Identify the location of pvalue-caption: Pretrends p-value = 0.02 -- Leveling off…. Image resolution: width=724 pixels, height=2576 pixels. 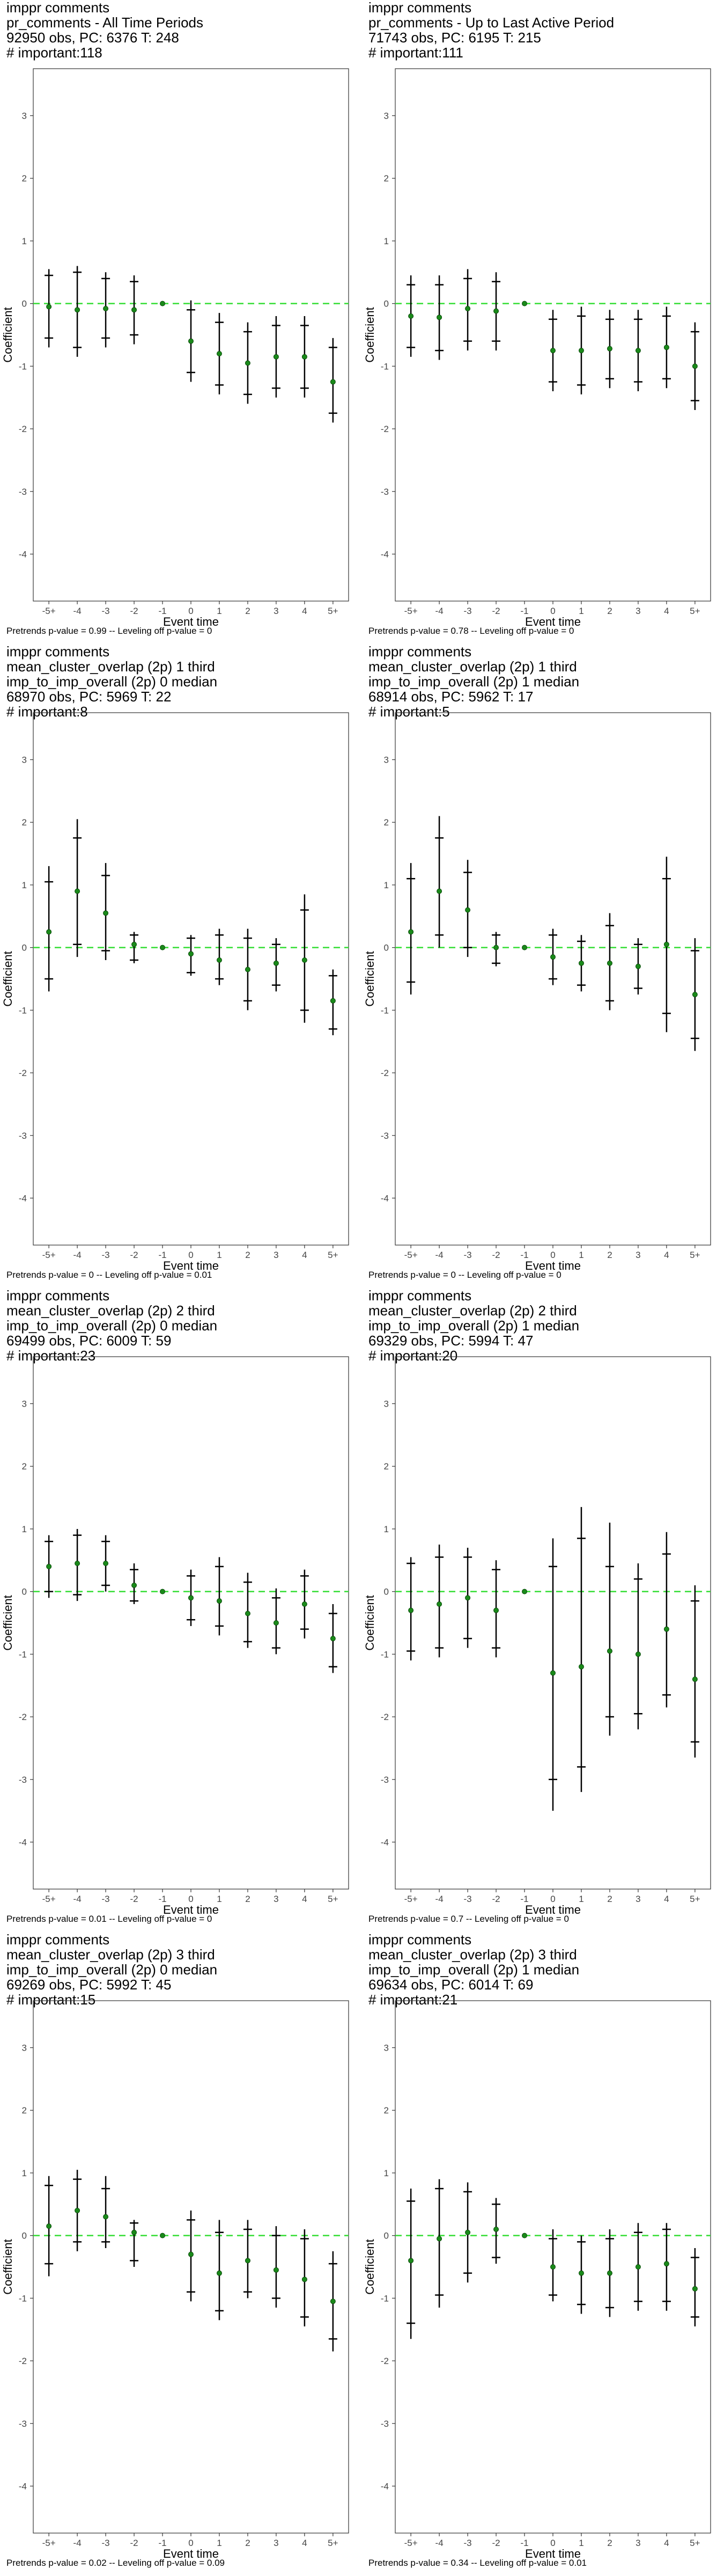
(115, 2563).